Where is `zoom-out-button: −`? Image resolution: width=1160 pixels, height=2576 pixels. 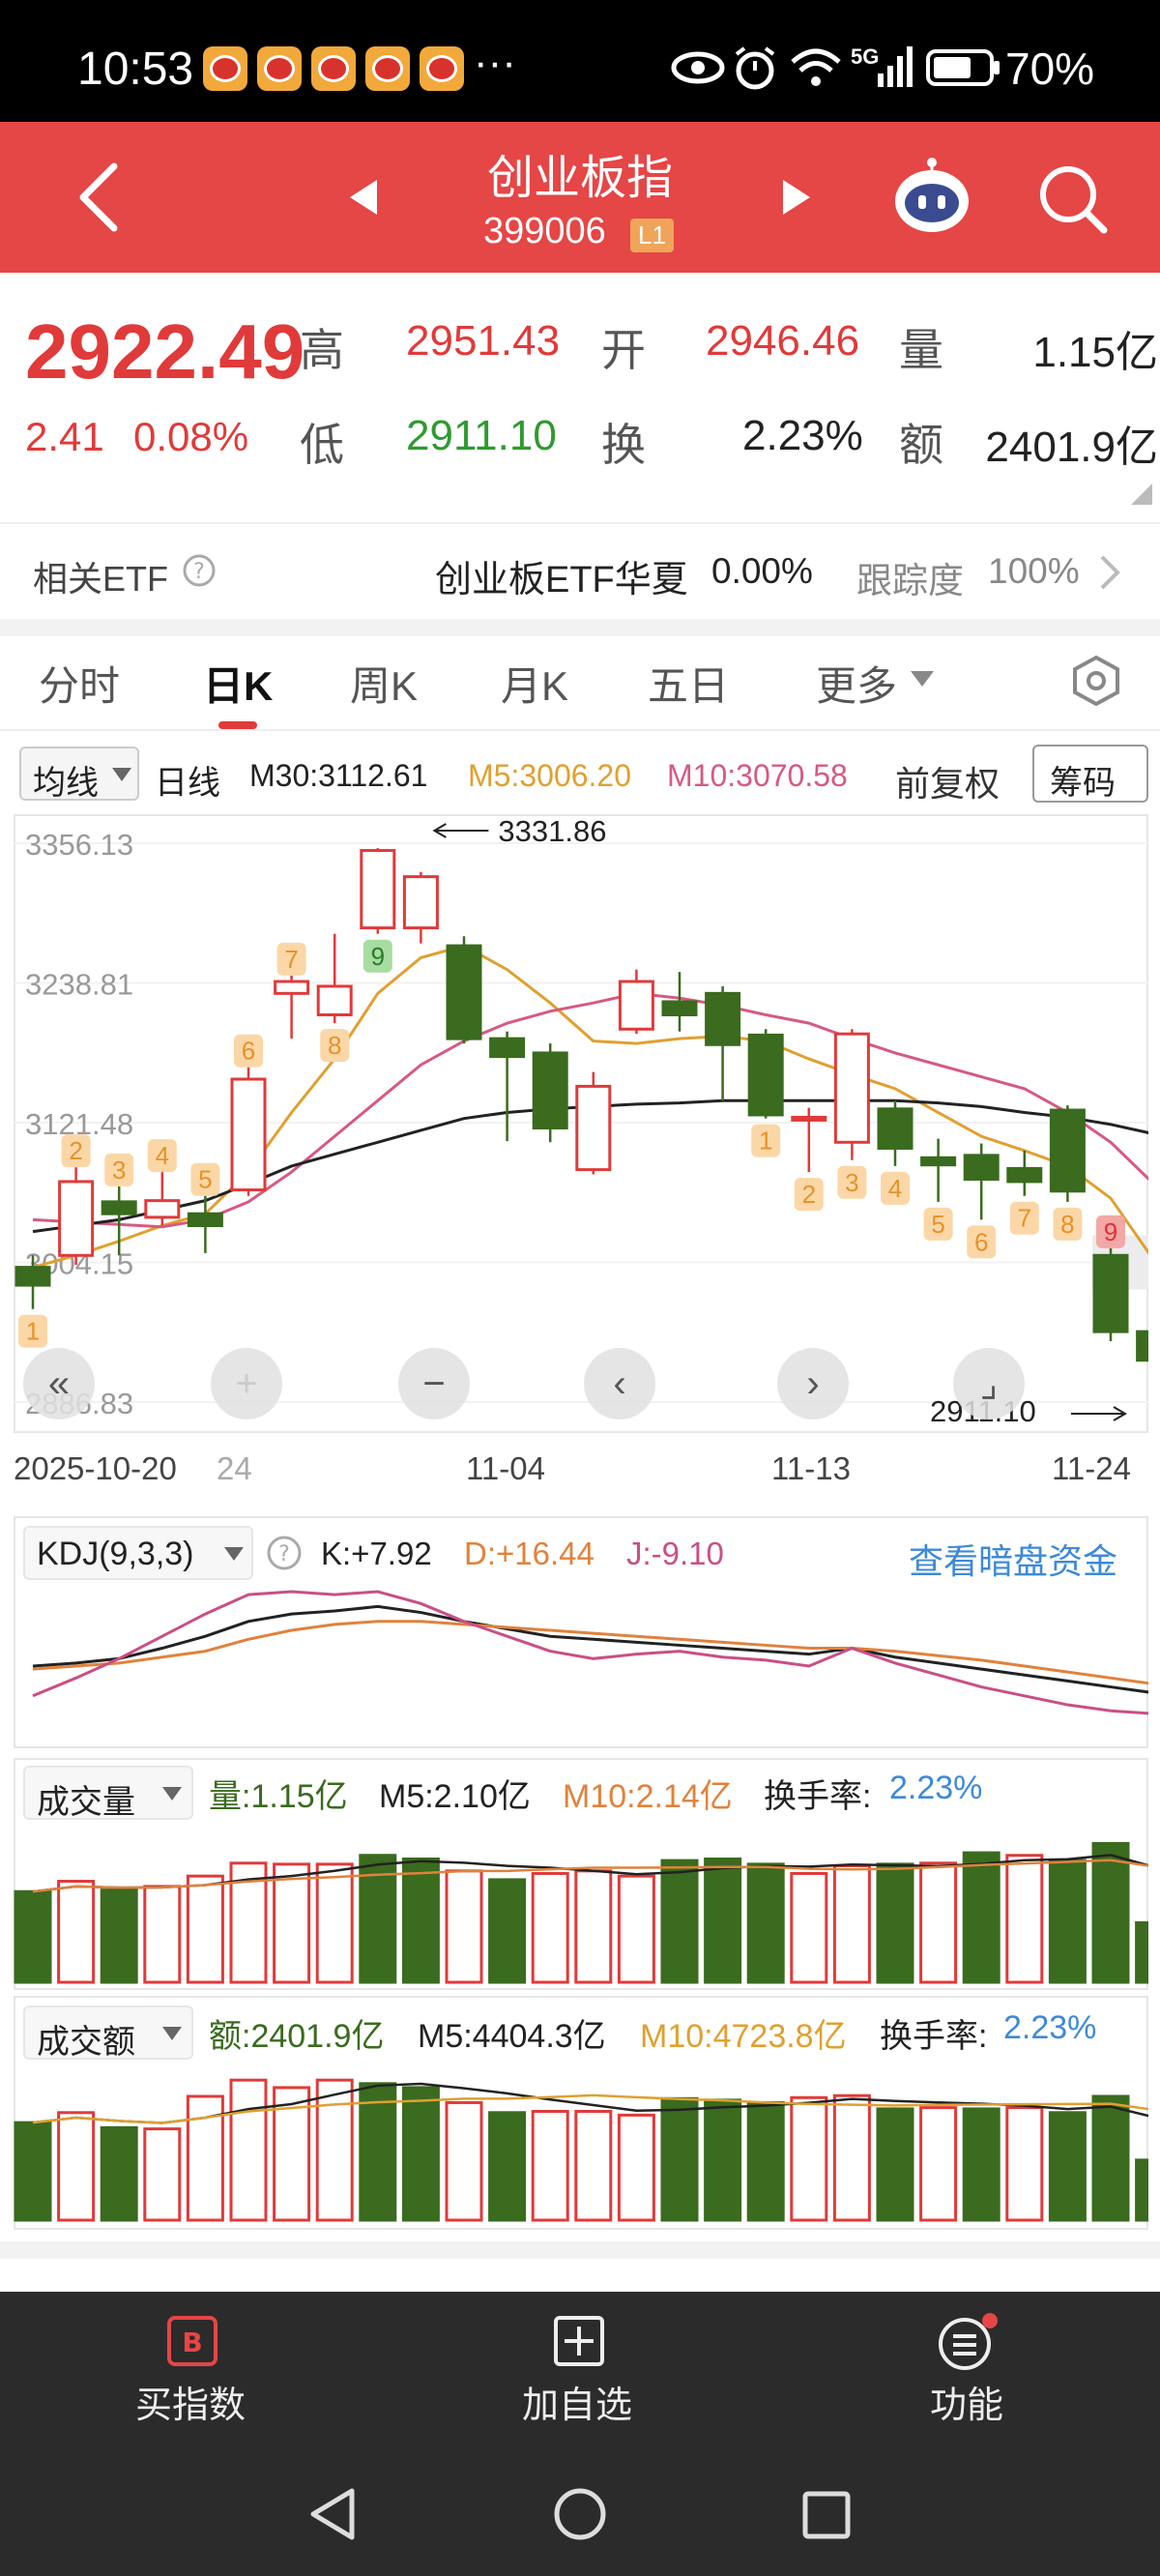
zoom-out-button: − is located at coordinates (434, 1384).